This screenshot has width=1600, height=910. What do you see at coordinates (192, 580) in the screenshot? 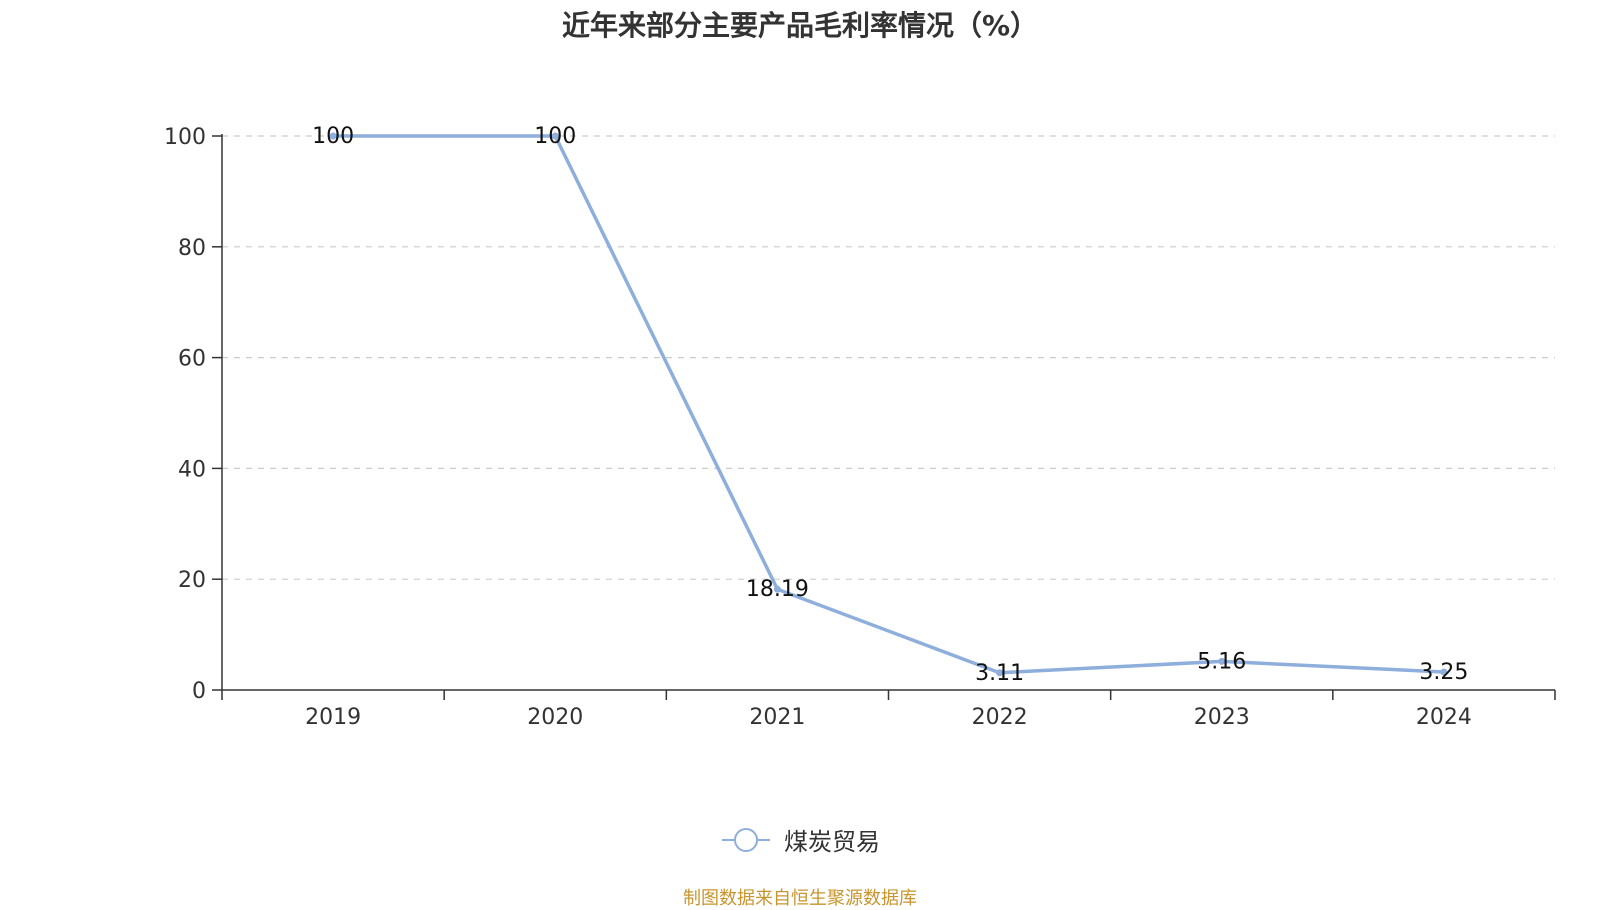
I see `y-tick-label-20: 20` at bounding box center [192, 580].